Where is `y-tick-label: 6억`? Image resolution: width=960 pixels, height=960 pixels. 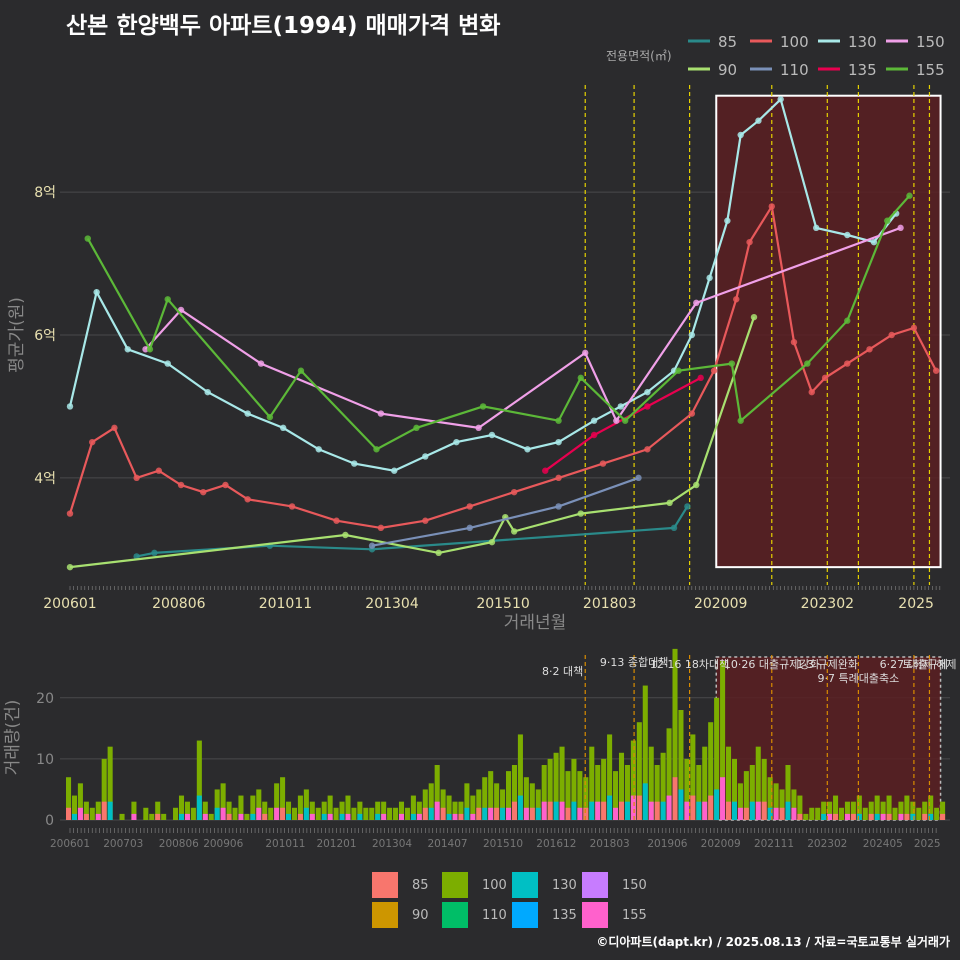
y-tick-label: 6억 is located at coordinates (45, 336).